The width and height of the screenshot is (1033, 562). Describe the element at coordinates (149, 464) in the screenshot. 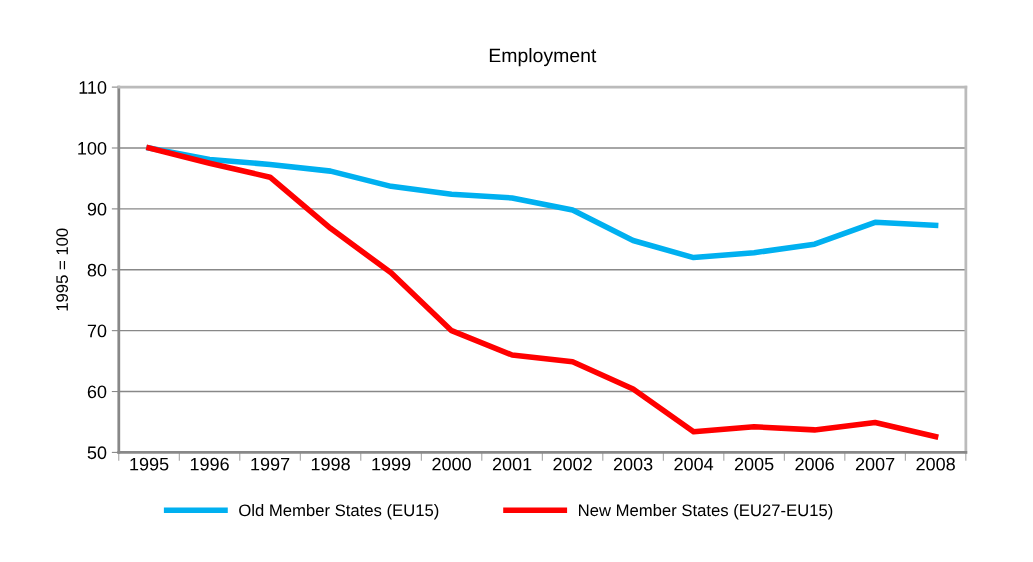

I see `x-tick-label: 1995` at that location.